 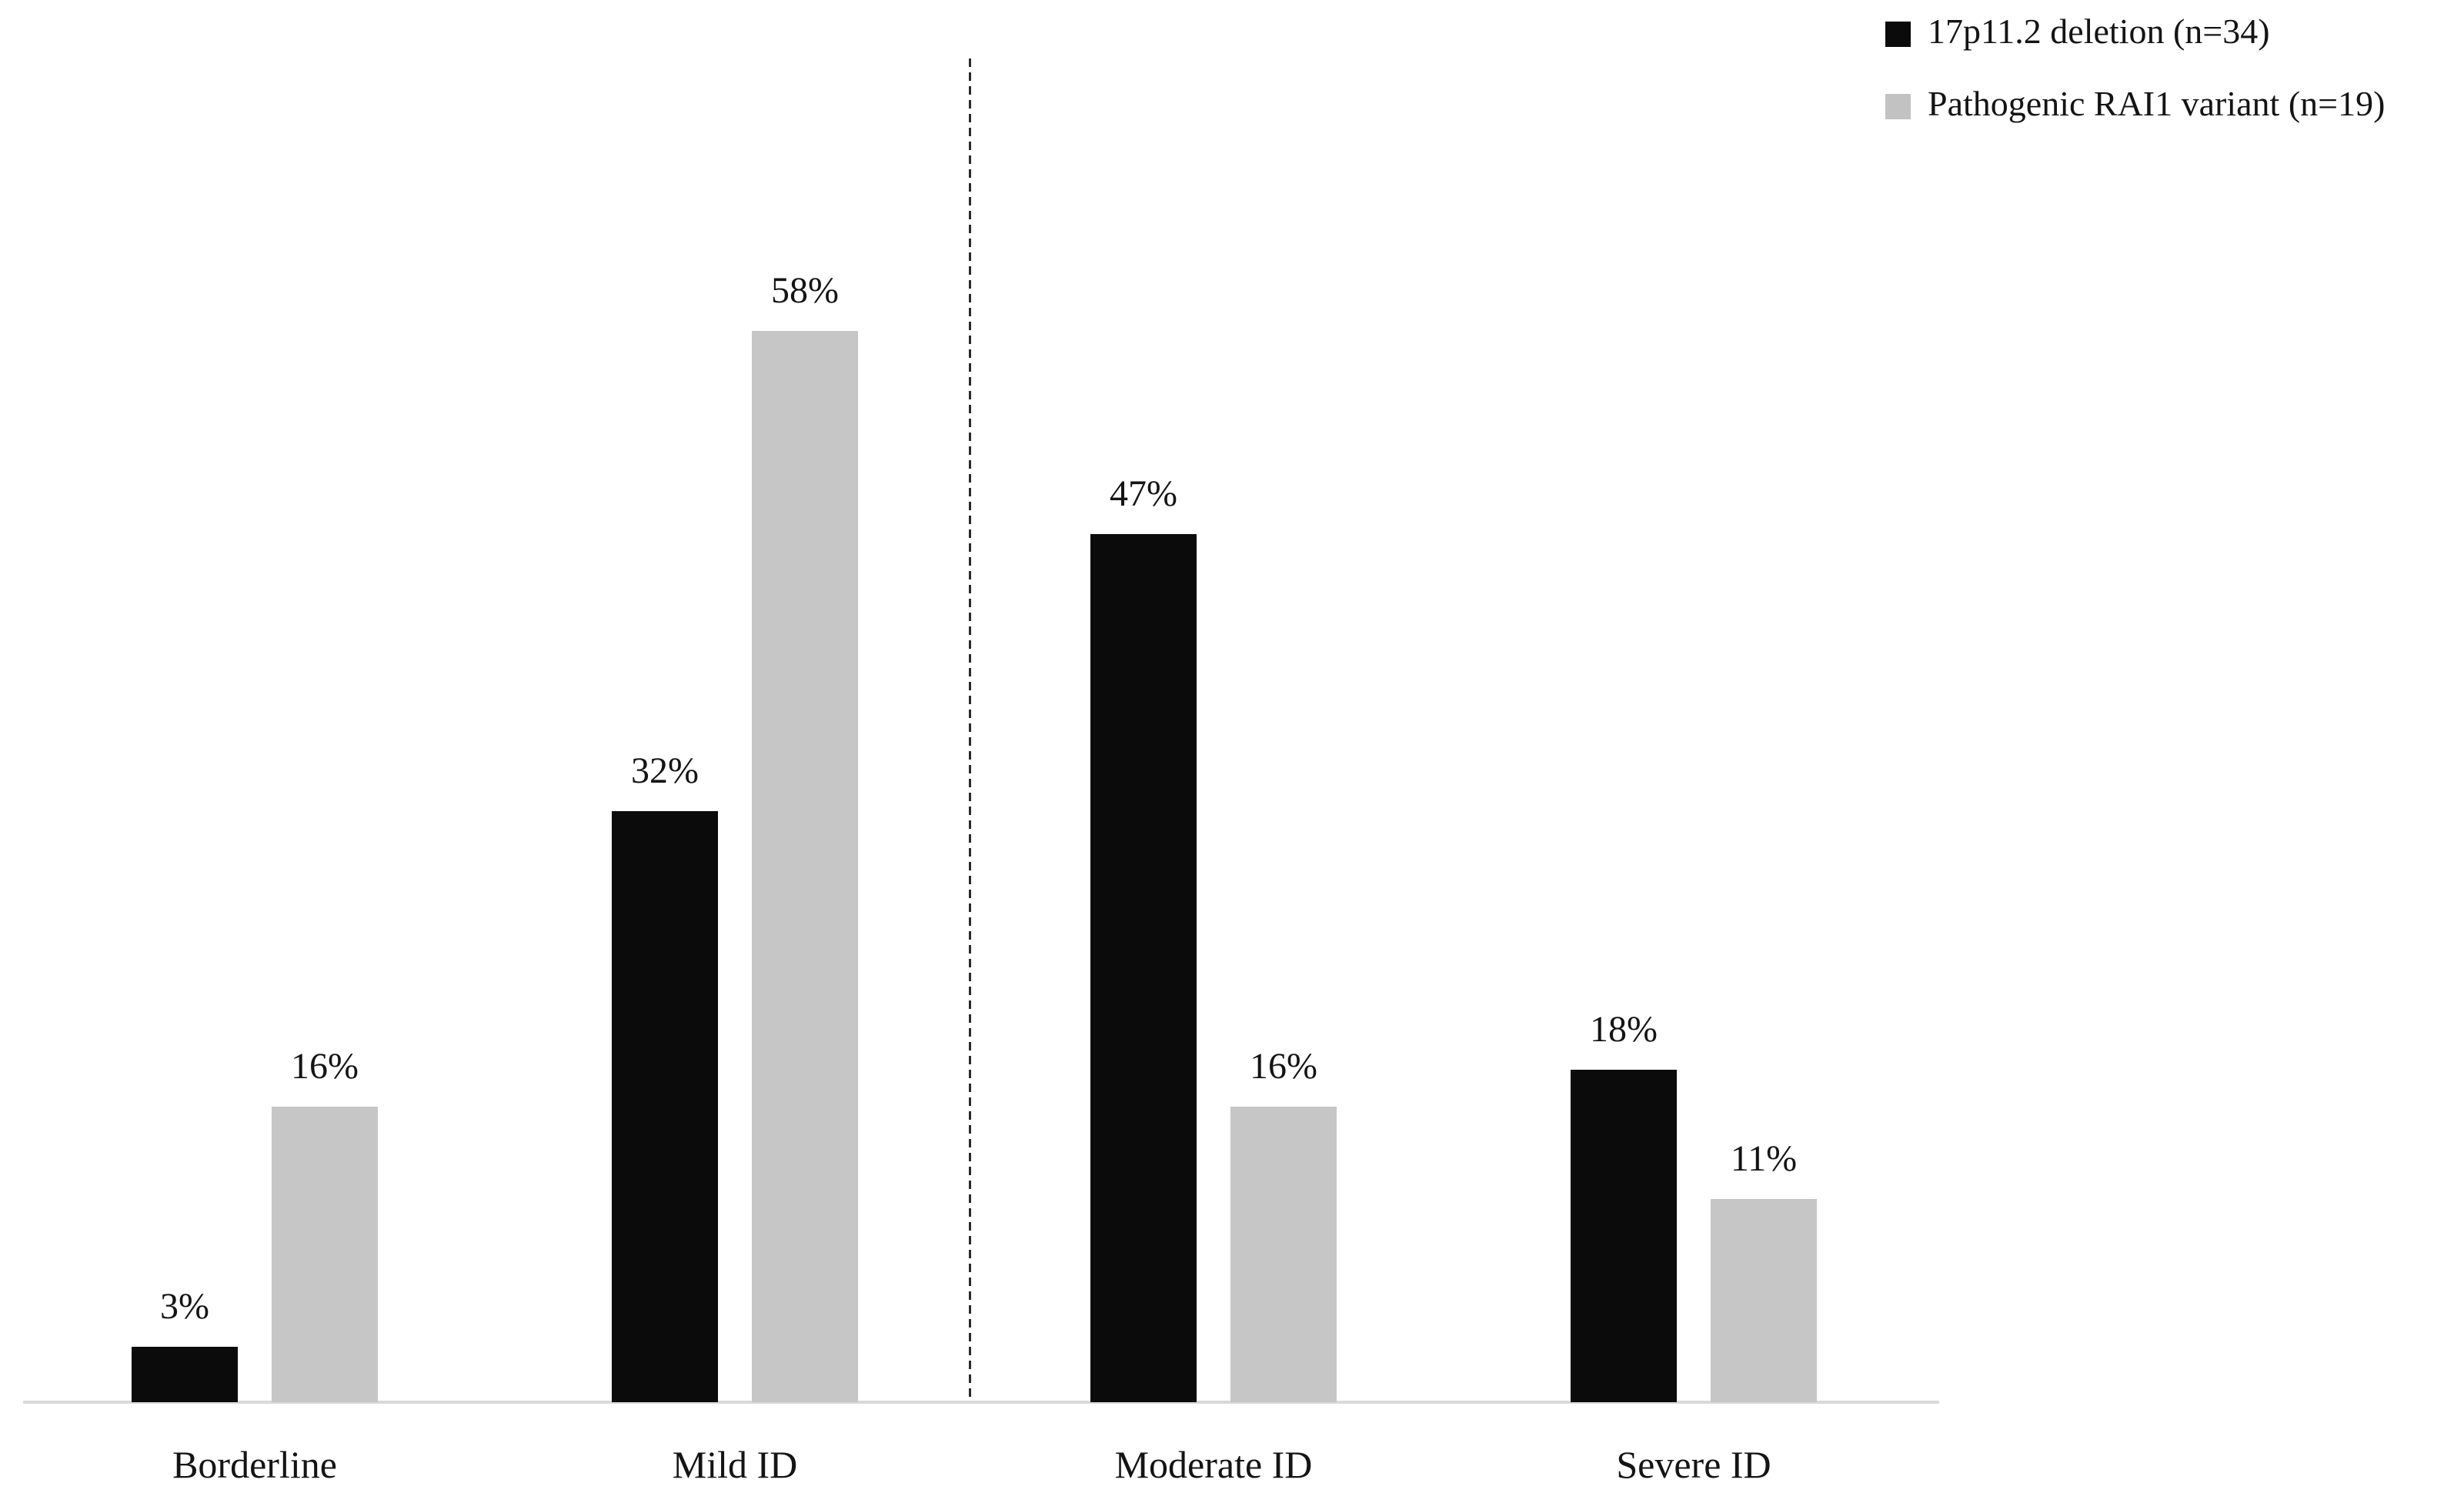 I want to click on bar-pathogenic-rai1-variant-n-19-mild-id, so click(x=805, y=866).